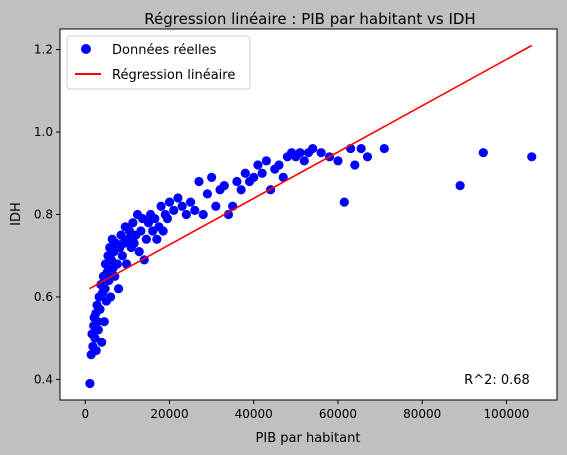  I want to click on y-tick-label: 1.2, so click(43, 50).